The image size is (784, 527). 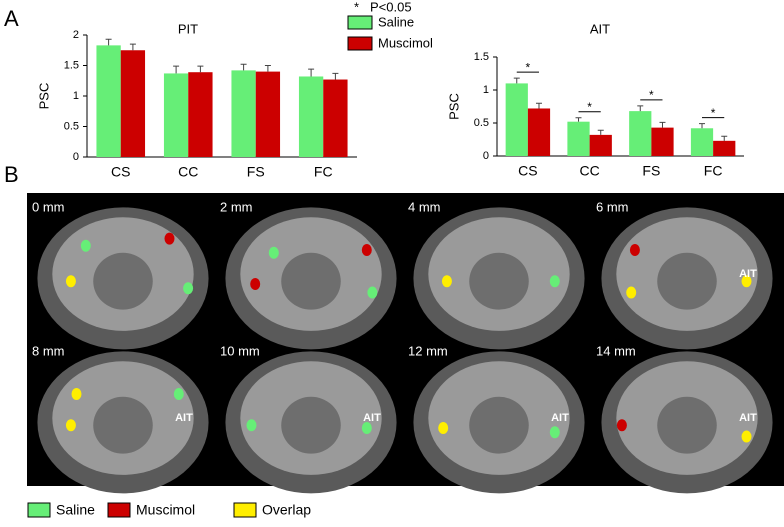 What do you see at coordinates (11, 18) in the screenshot?
I see `panel-label: A` at bounding box center [11, 18].